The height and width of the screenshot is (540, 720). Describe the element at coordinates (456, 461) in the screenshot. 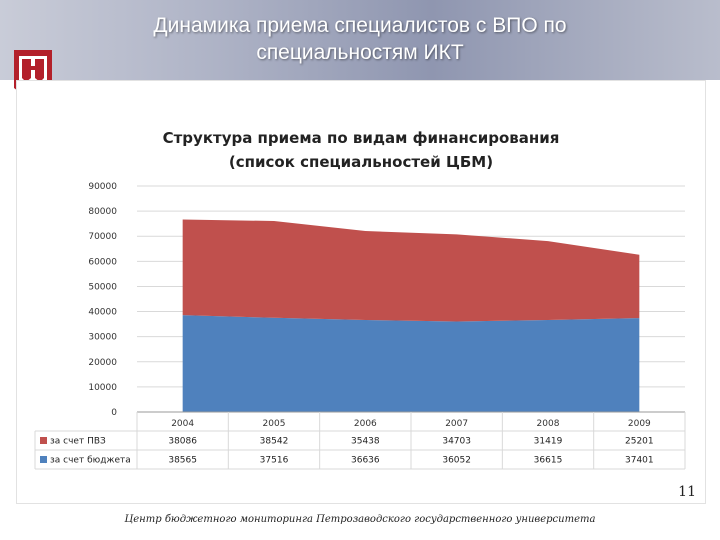

I see `data-label: 36052` at that location.